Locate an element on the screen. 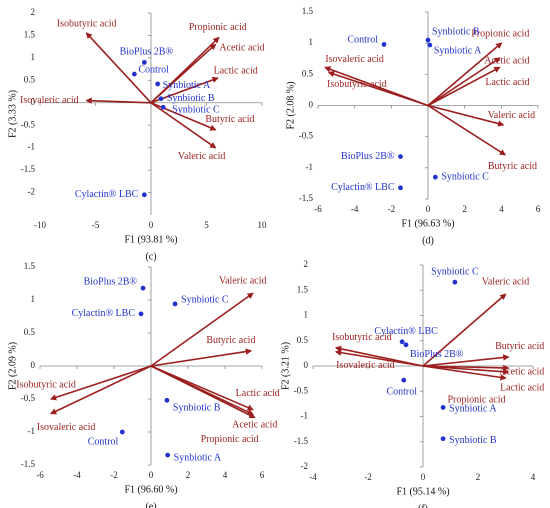 The image size is (550, 508). x-axis-title: F1 (96.60 %) is located at coordinates (150, 489).